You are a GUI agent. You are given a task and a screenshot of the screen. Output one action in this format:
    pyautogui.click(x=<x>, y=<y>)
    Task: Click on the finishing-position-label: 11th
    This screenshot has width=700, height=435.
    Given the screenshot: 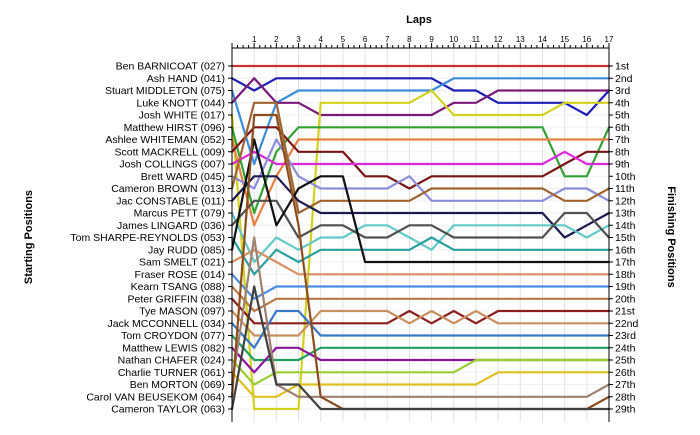 What is the action you would take?
    pyautogui.click(x=625, y=189)
    